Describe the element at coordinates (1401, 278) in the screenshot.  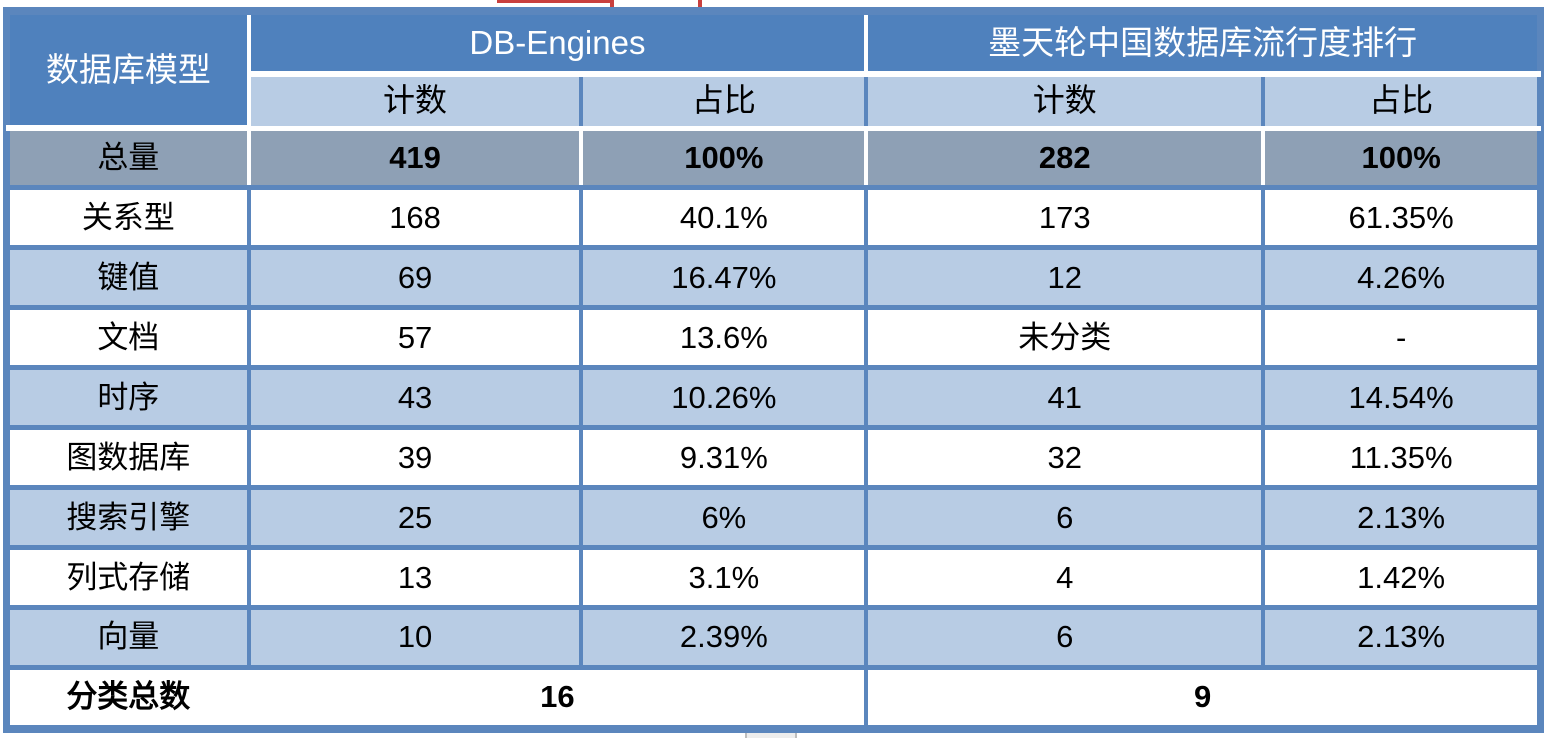
I see `cell-value: 4.26%` at that location.